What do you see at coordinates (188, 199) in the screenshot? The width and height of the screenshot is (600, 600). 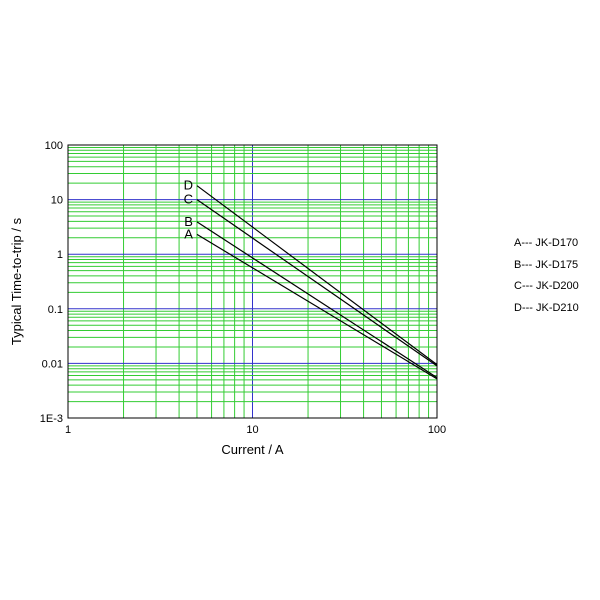 I see `curve-label-c: C` at bounding box center [188, 199].